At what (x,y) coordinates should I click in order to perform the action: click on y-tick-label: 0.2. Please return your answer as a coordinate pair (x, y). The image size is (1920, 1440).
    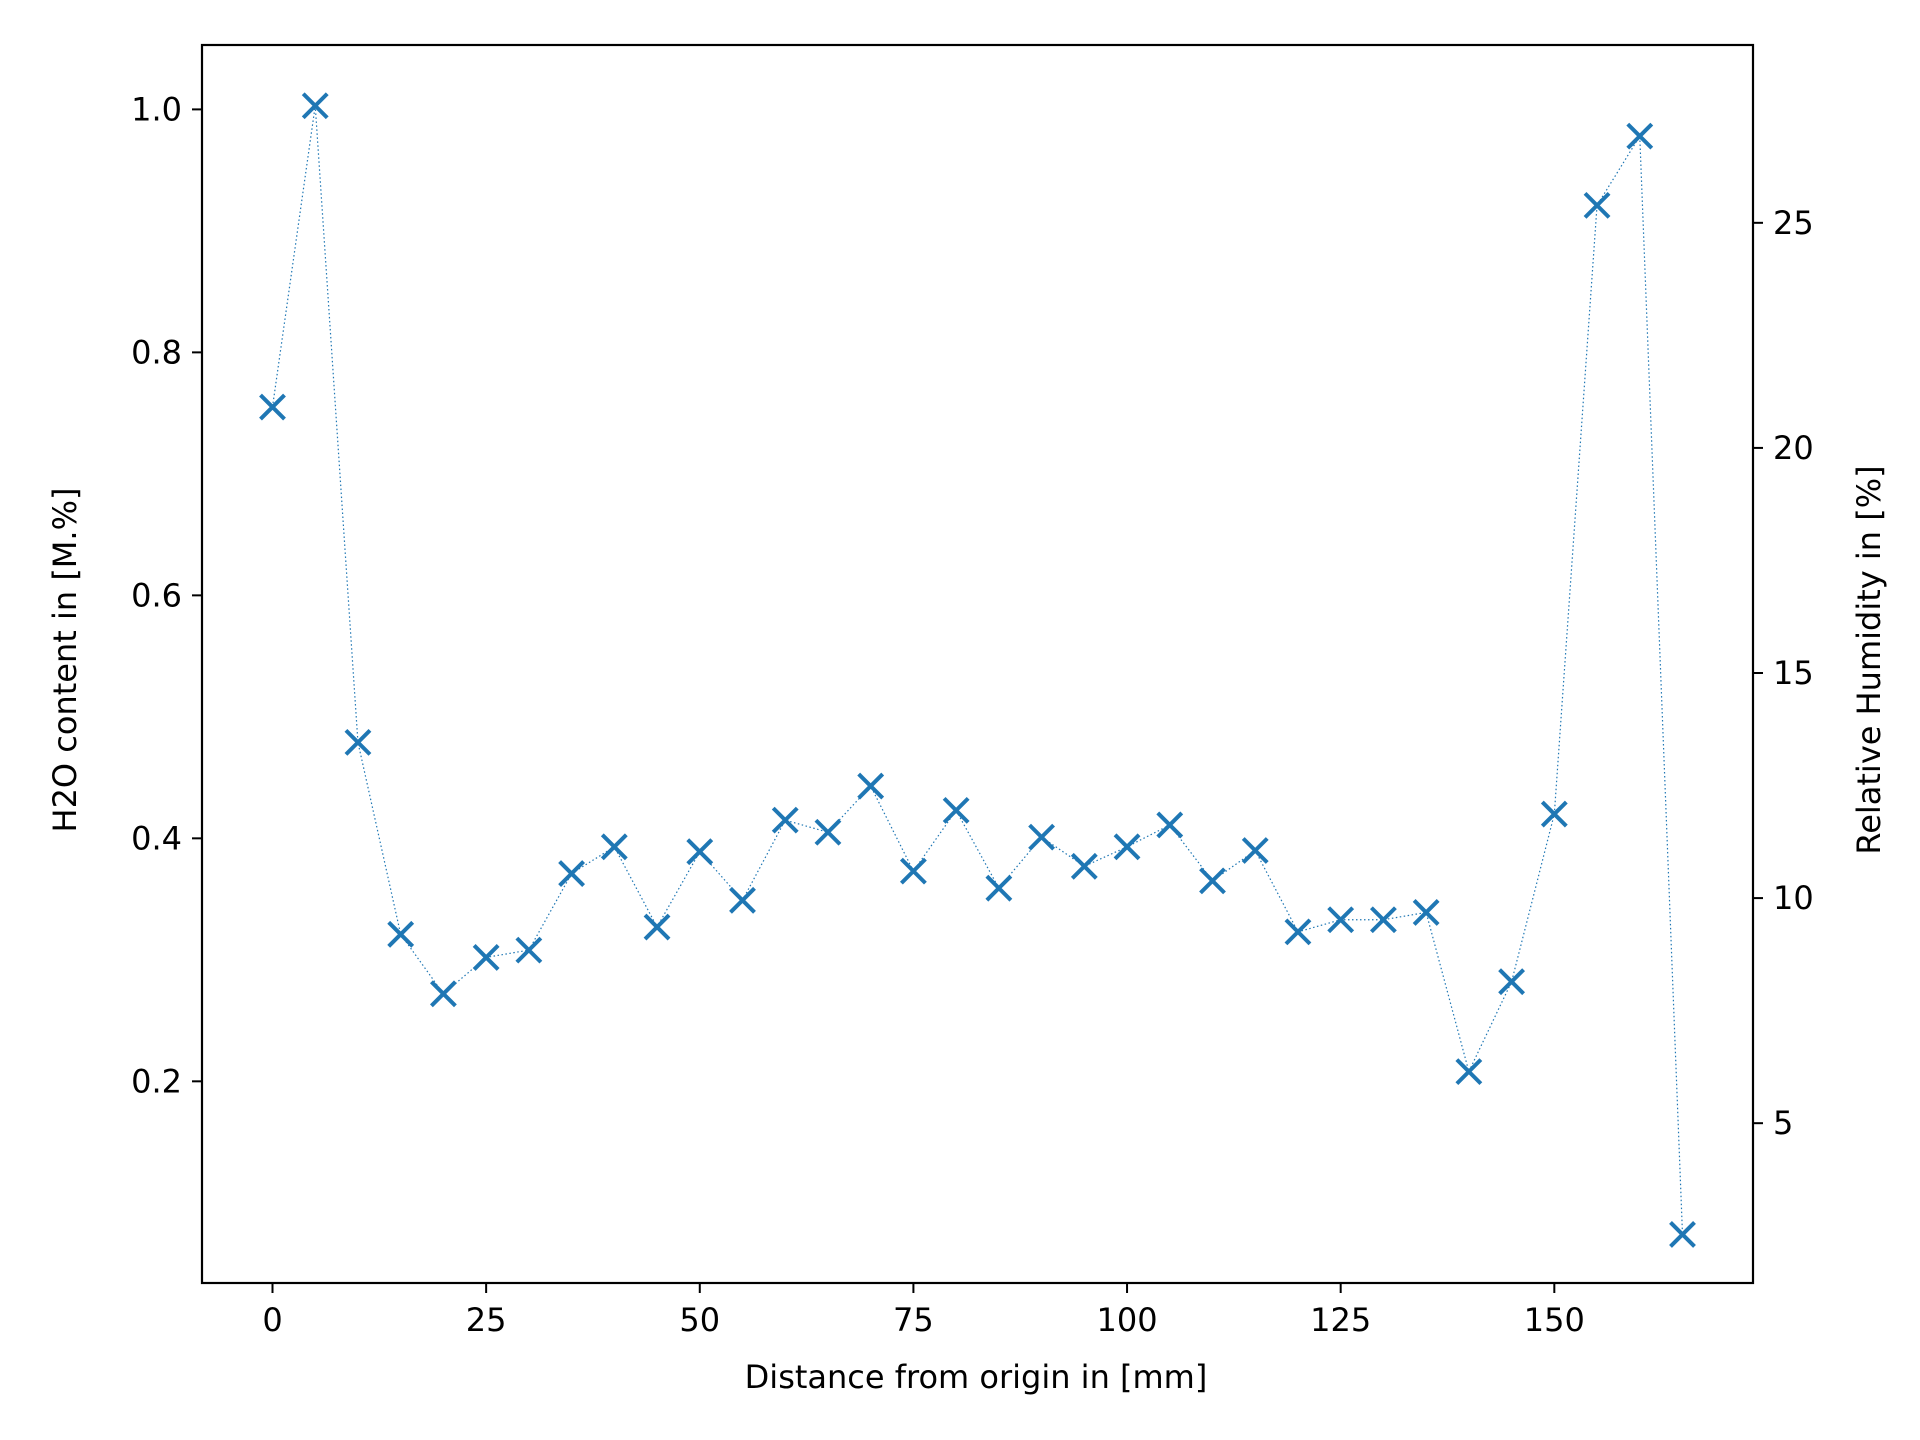
    Looking at the image, I should click on (156, 1081).